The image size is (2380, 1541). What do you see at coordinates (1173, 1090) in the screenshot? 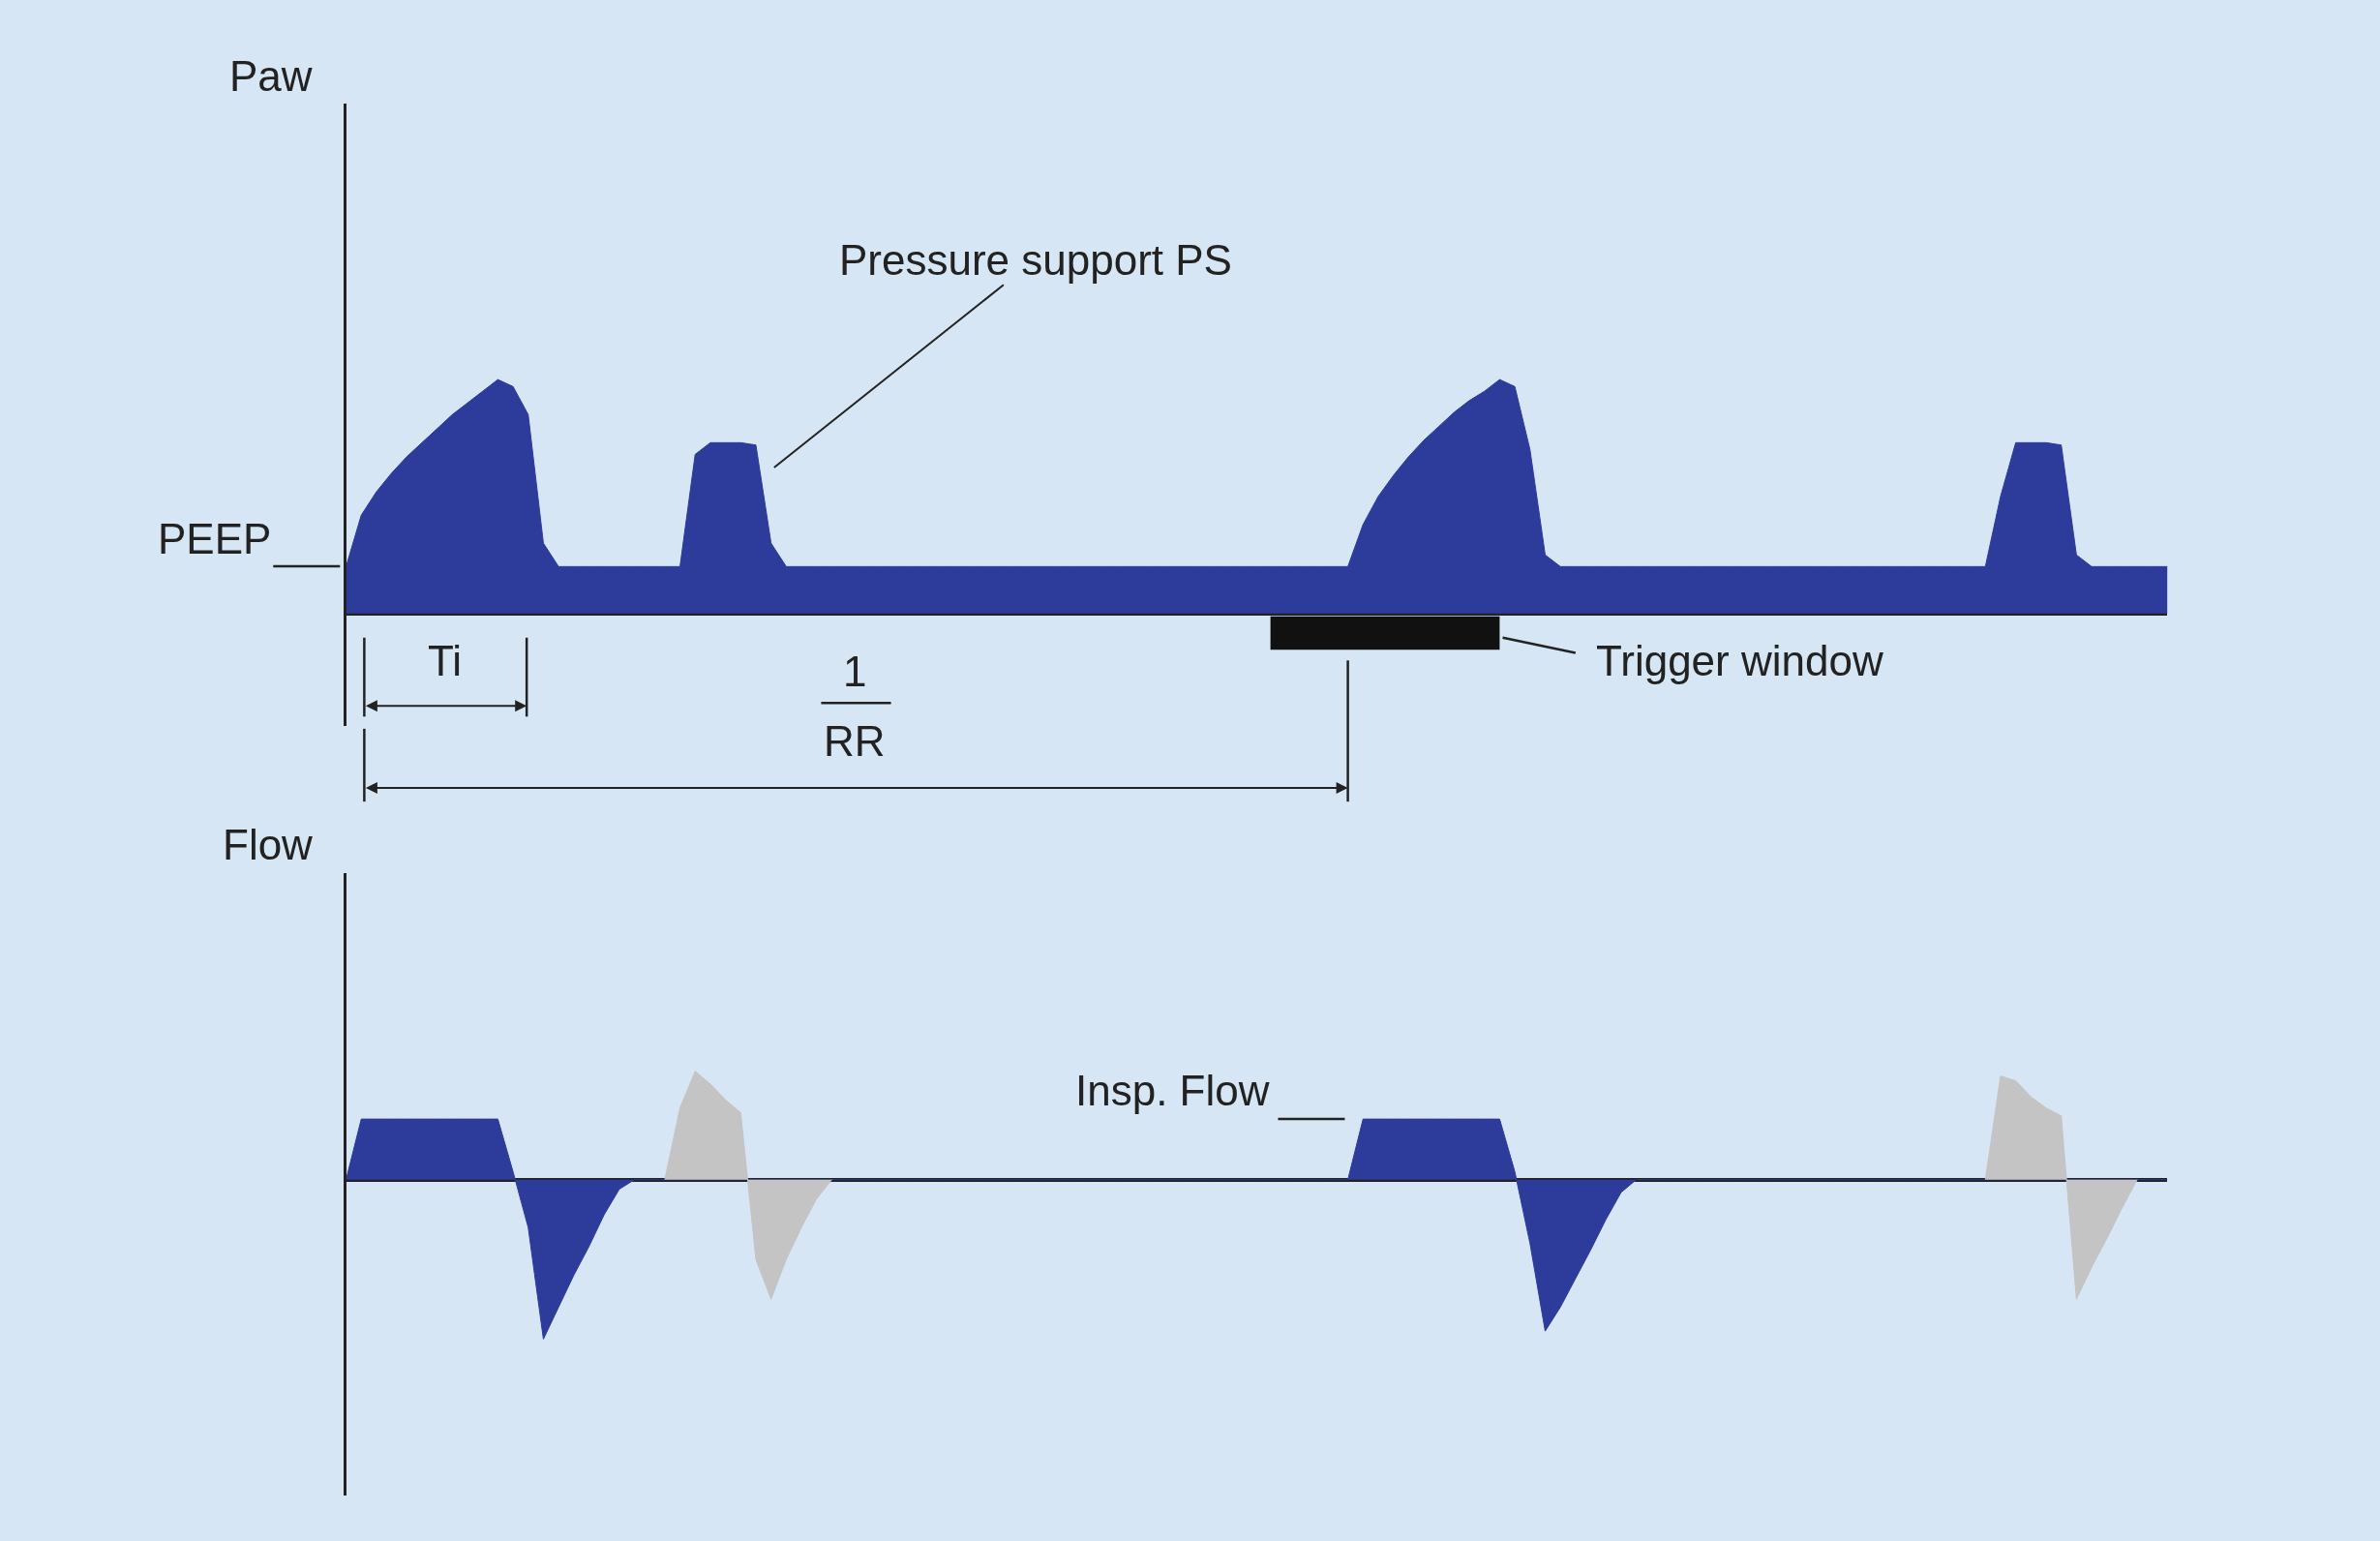
I see `annotation: Insp. Flow` at bounding box center [1173, 1090].